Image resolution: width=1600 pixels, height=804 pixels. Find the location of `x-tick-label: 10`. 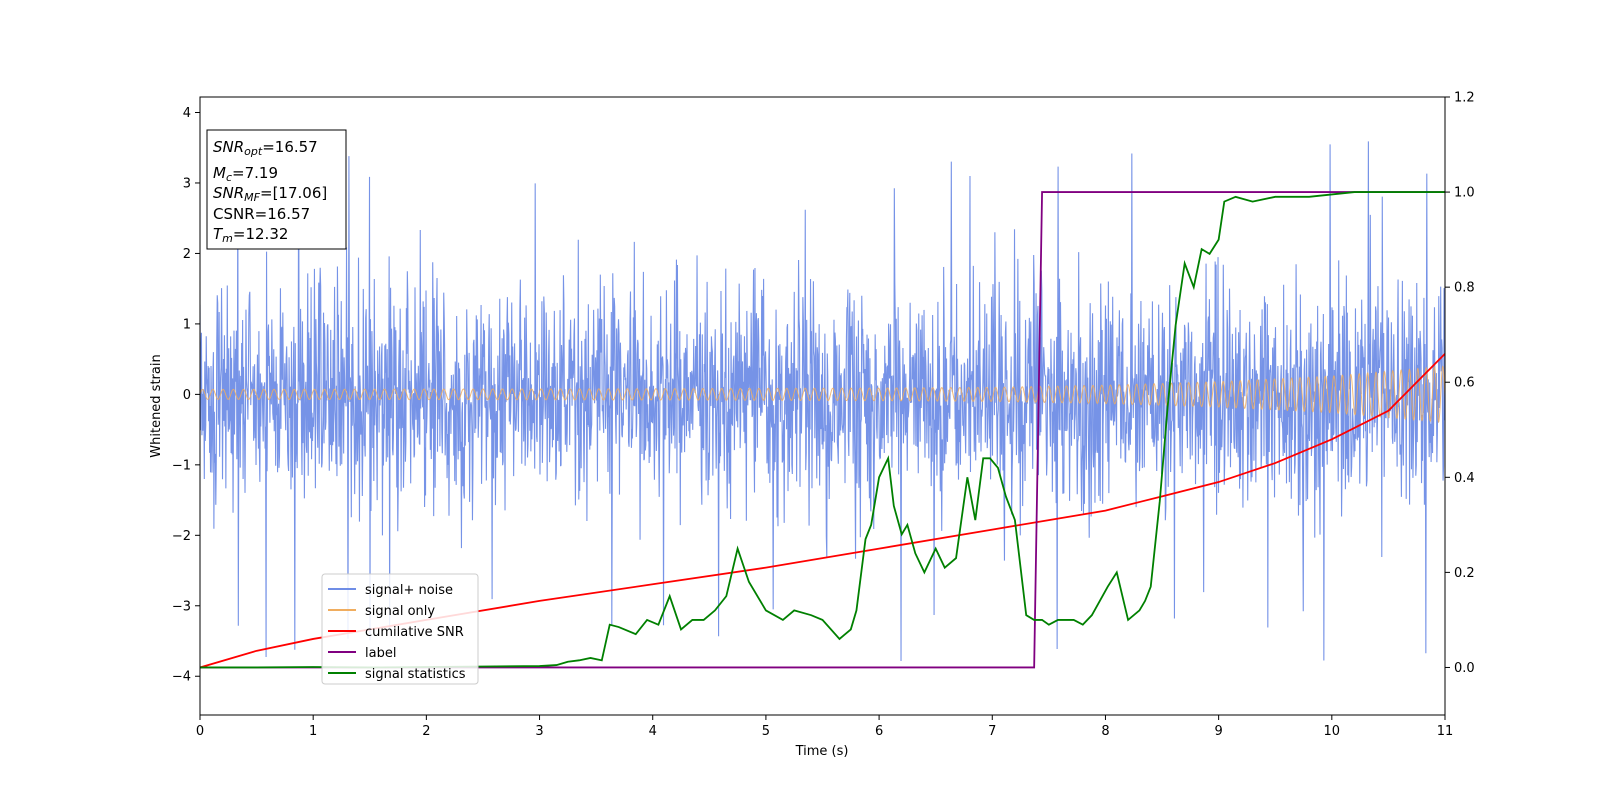

x-tick-label: 10 is located at coordinates (1332, 731).